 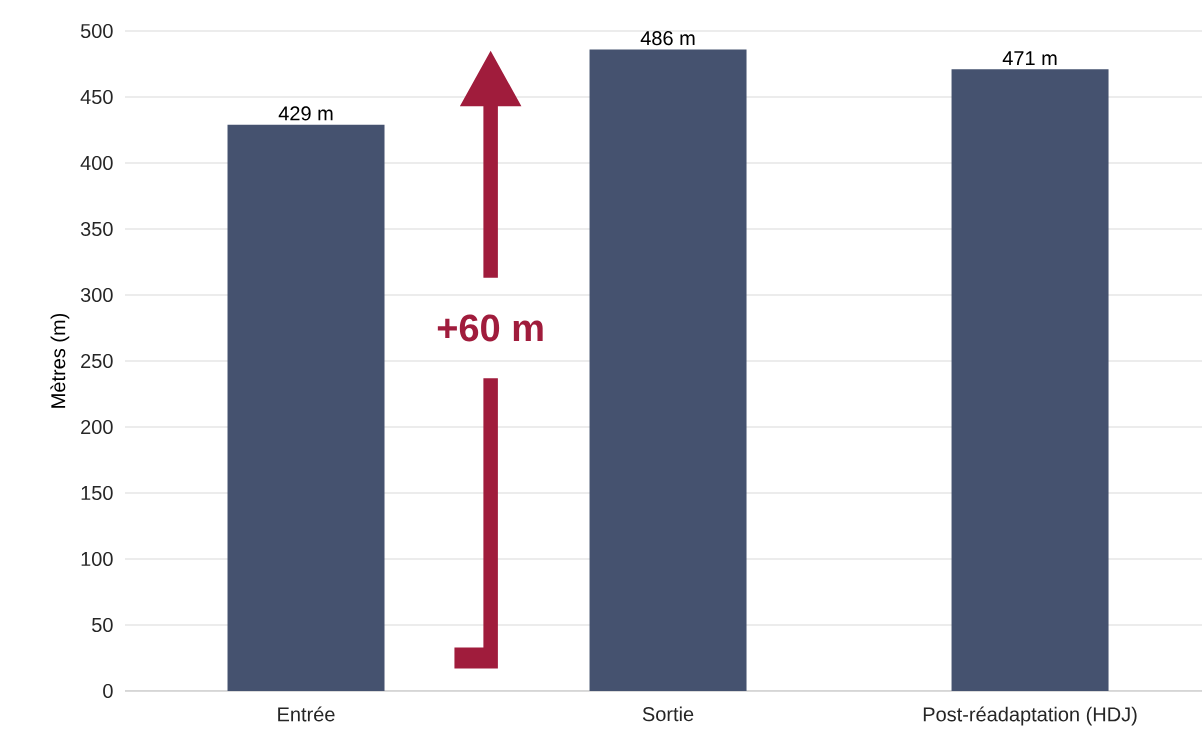 I want to click on y-tick-label: 100, so click(x=97, y=559).